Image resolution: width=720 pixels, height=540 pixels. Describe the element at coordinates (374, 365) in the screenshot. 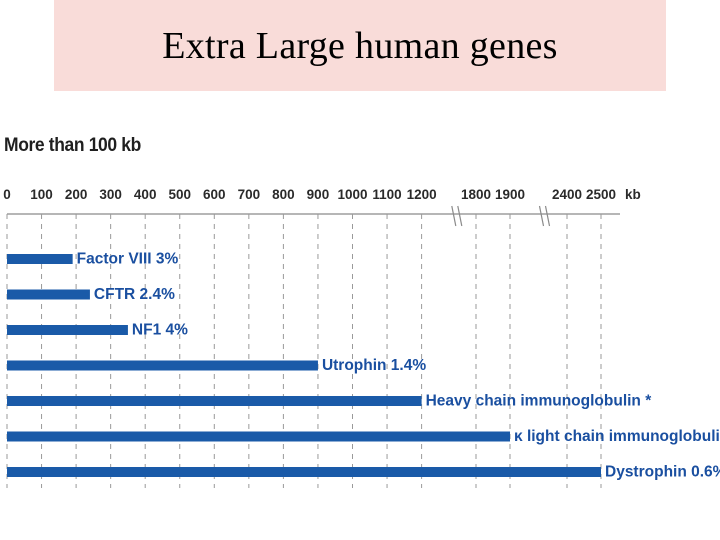

I see `bar-label: Utrophin 1.4%` at that location.